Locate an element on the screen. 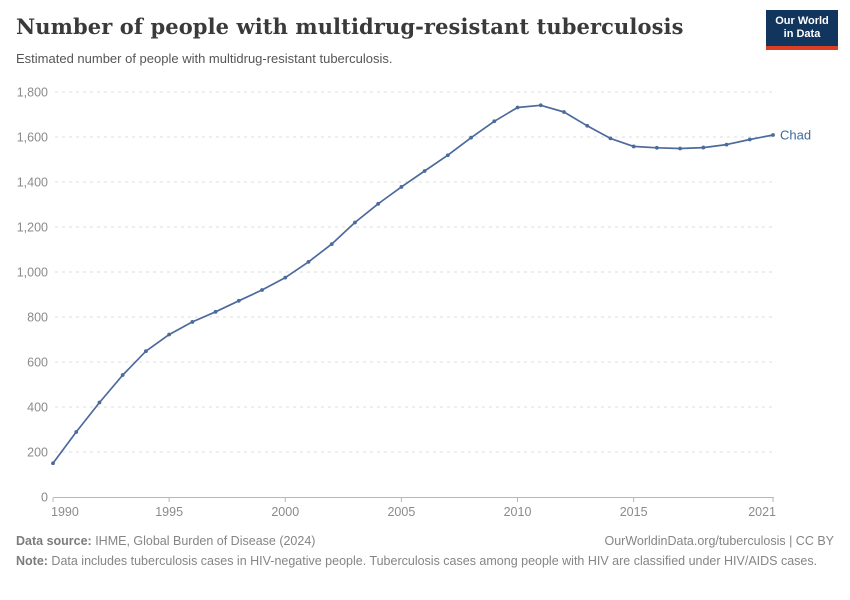  y-tick-label: 200 is located at coordinates (37, 453).